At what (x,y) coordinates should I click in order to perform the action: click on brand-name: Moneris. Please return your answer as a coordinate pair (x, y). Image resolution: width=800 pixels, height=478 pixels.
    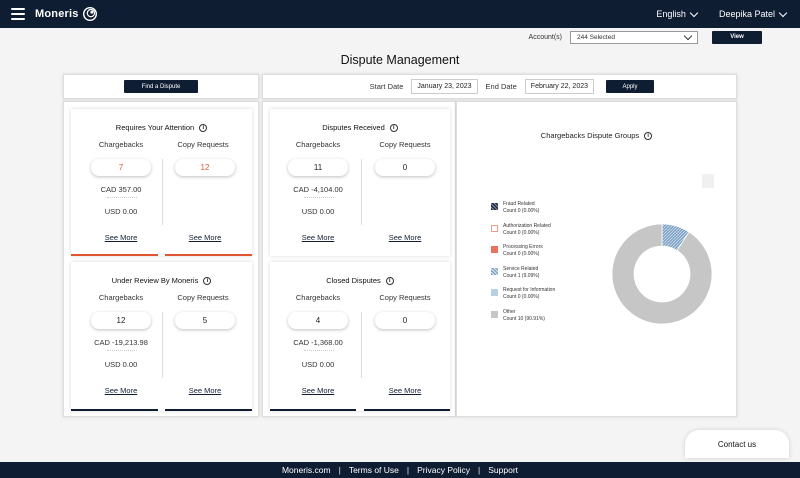
    Looking at the image, I should click on (57, 14).